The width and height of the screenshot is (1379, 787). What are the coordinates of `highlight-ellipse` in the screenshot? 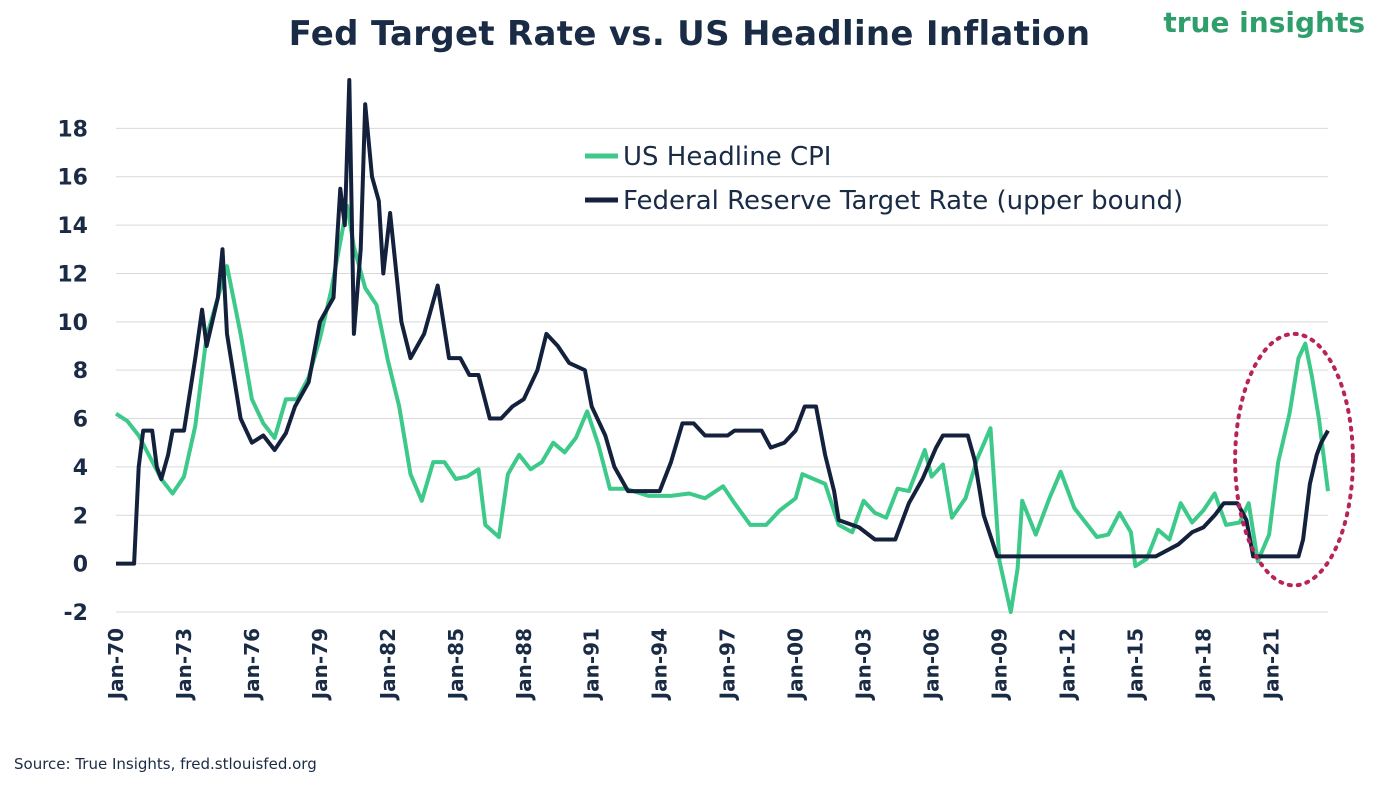 It's located at (1294, 459).